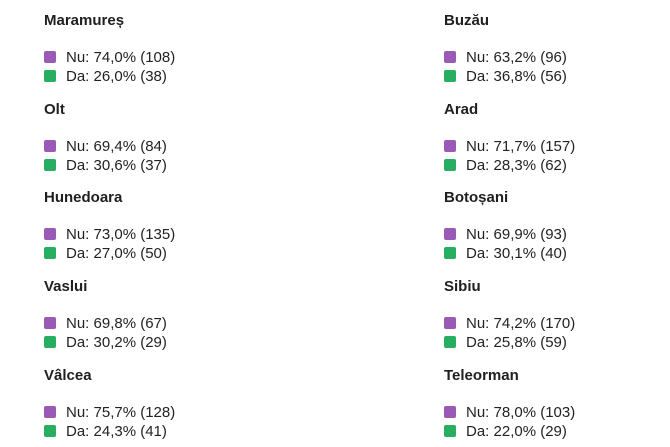  I want to click on legend-label: Nu: 71,7% (157), so click(521, 146).